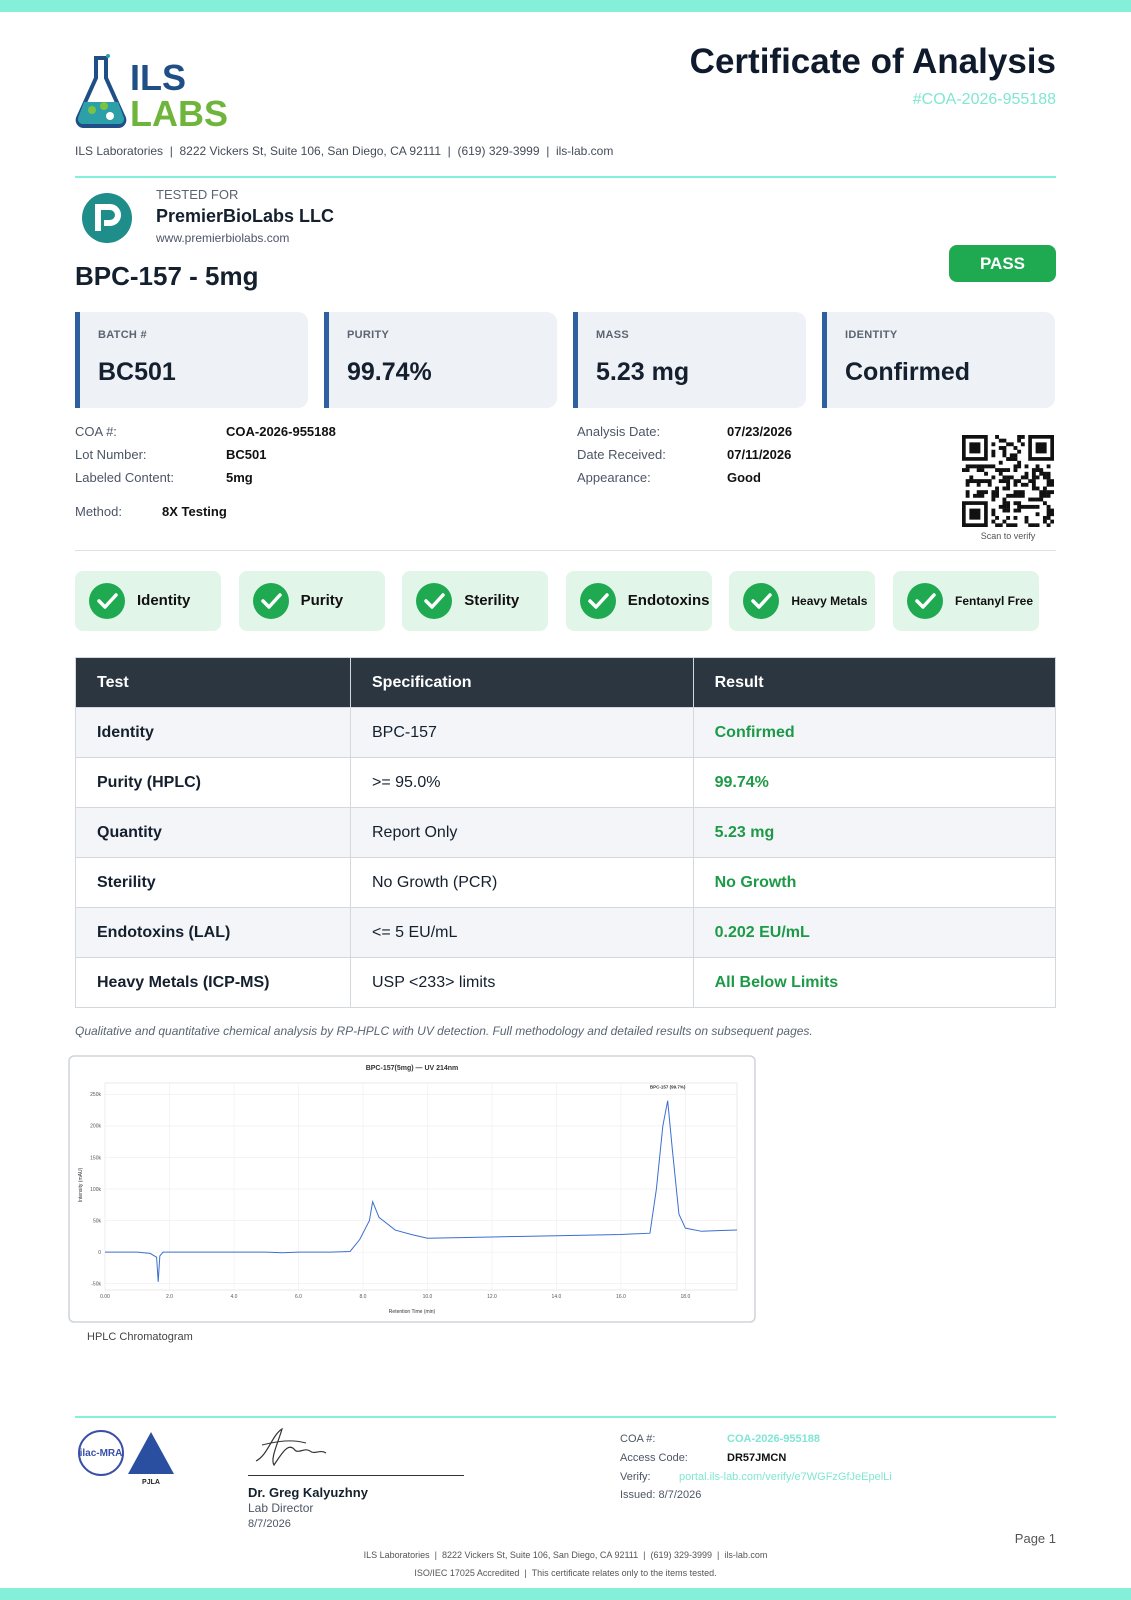 Image resolution: width=1131 pixels, height=1600 pixels. What do you see at coordinates (96, 431) in the screenshot?
I see `detail-label: COA #:` at bounding box center [96, 431].